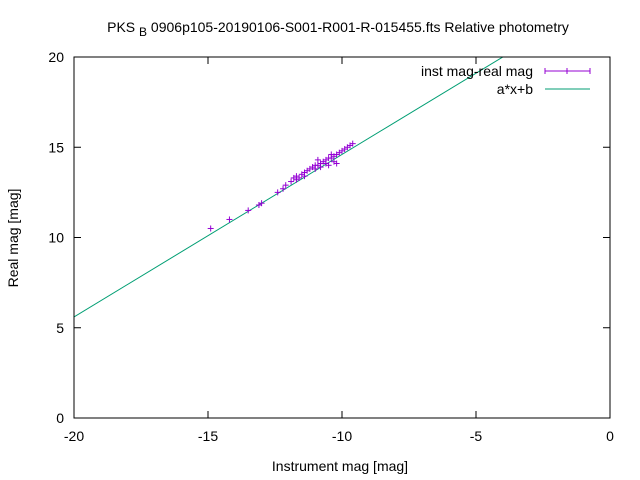 The image size is (640, 480). What do you see at coordinates (476, 436) in the screenshot?
I see `x-tick-label: -5` at bounding box center [476, 436].